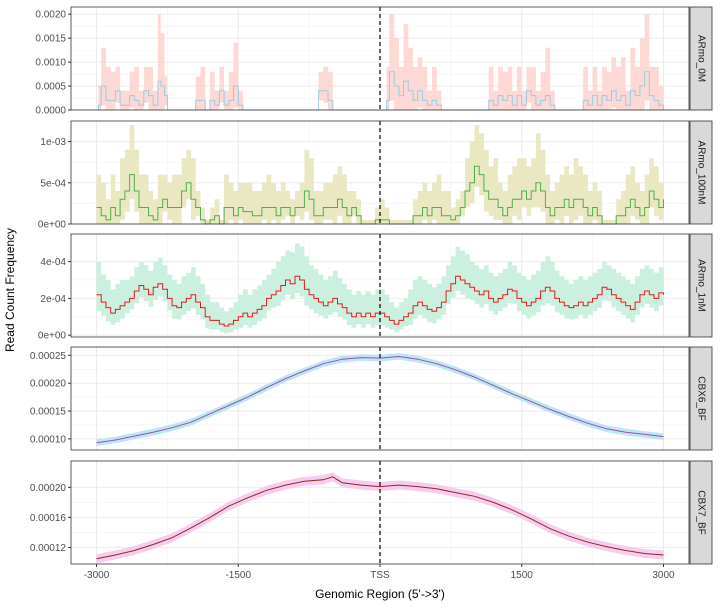  I want to click on y-tick-label: 0.00012, so click(48, 548).